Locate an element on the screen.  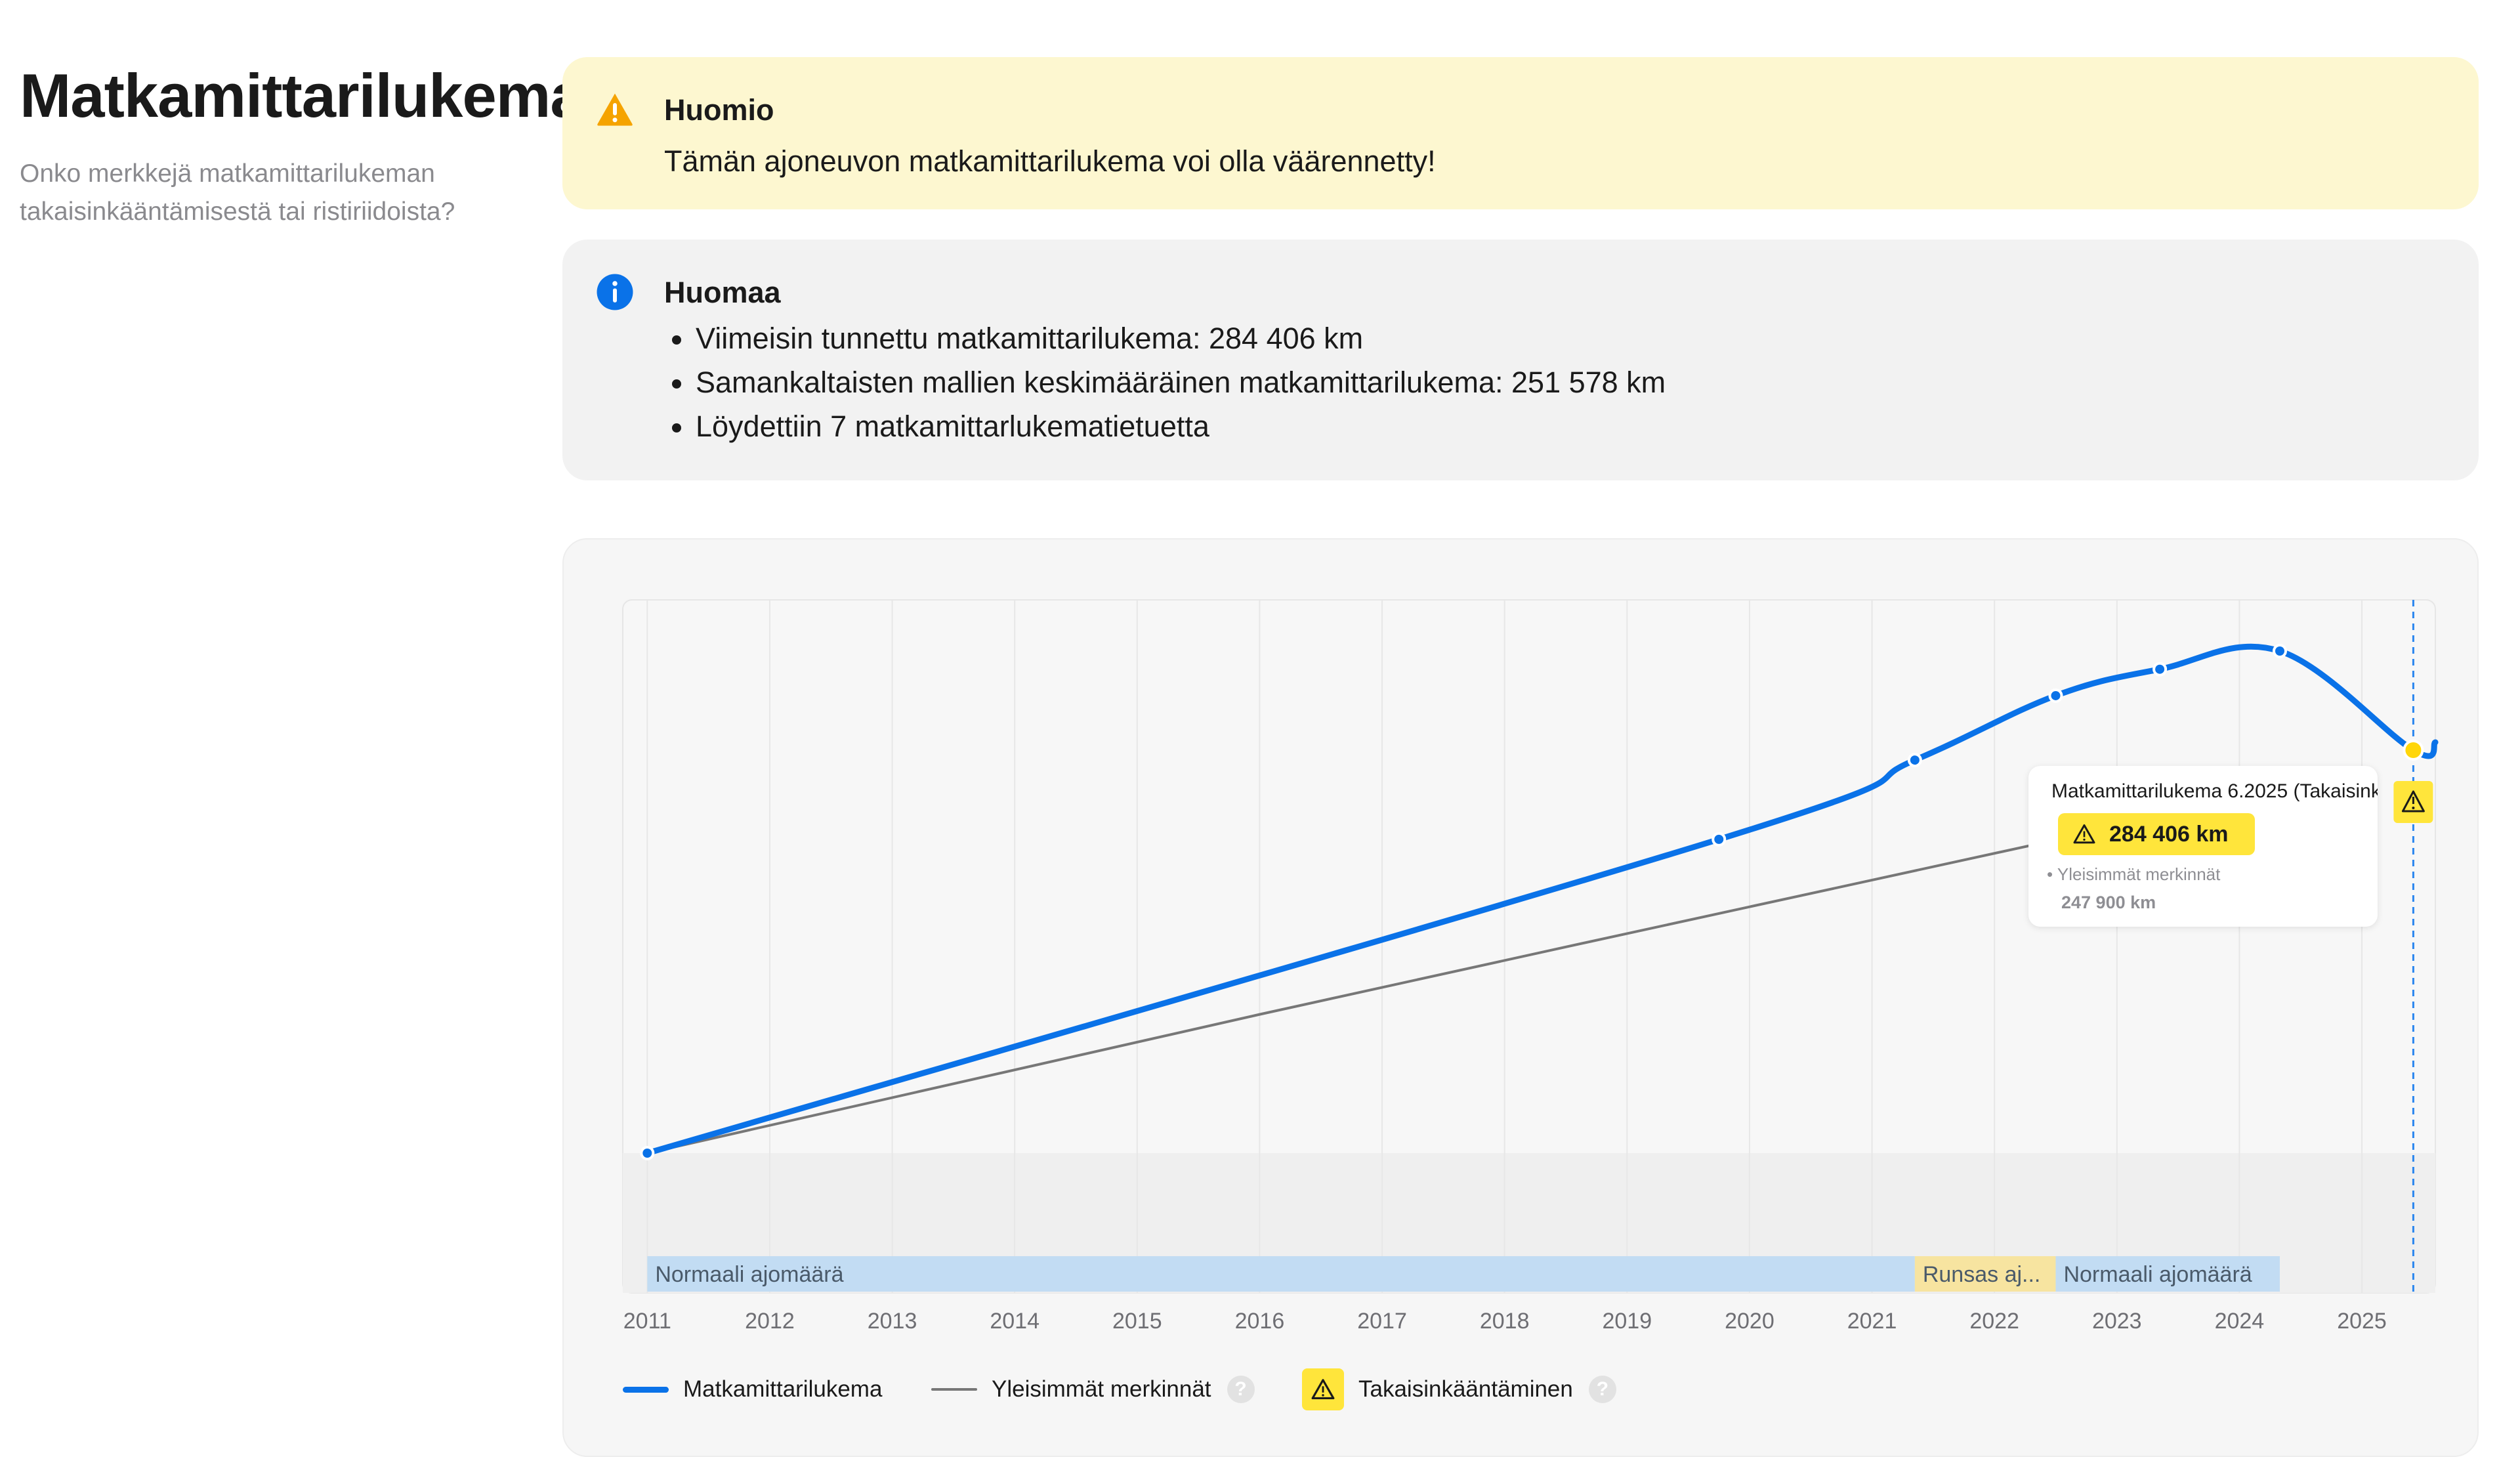
x-tick-label: 2011 is located at coordinates (647, 1321).